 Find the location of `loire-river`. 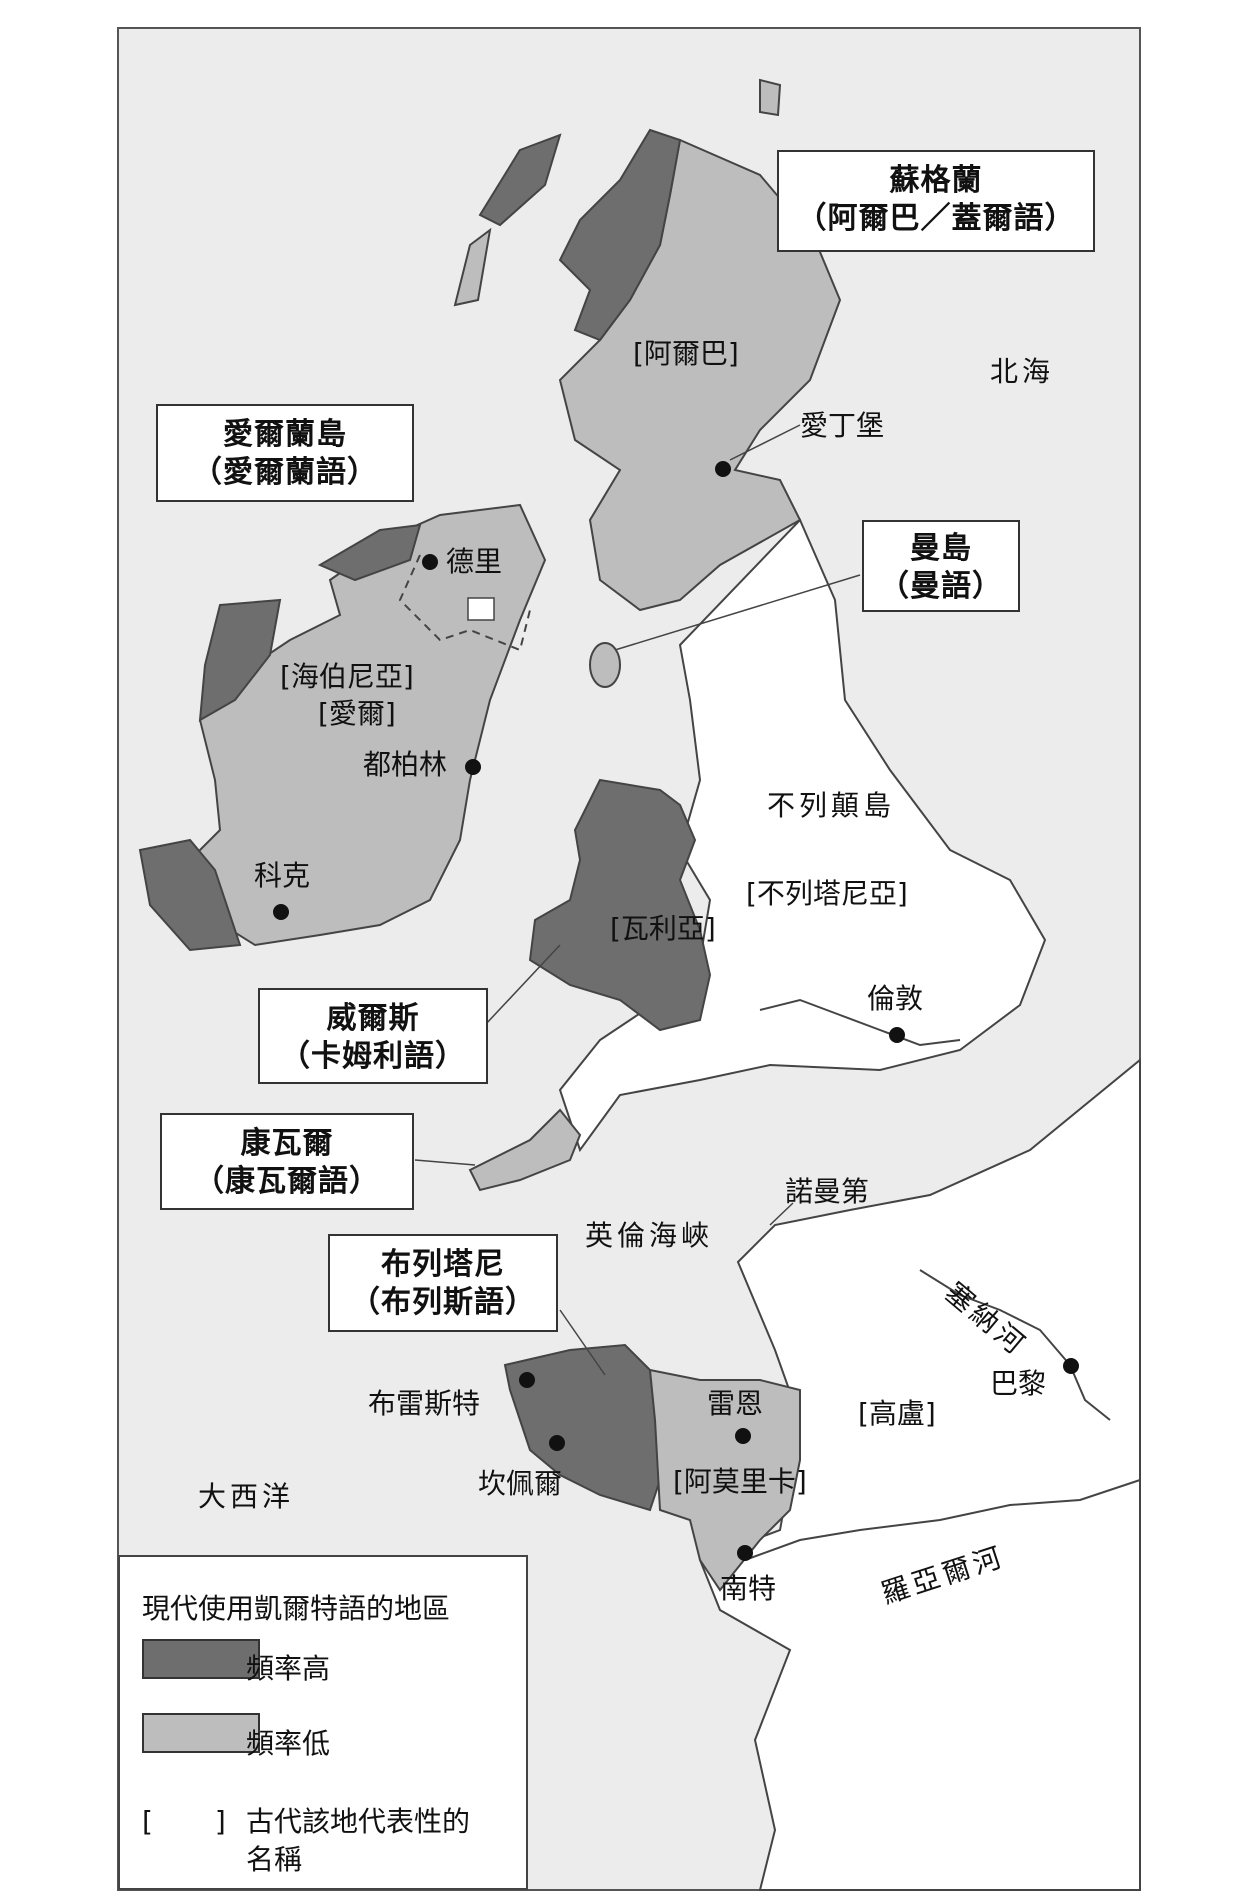

loire-river is located at coordinates (942, 1520).